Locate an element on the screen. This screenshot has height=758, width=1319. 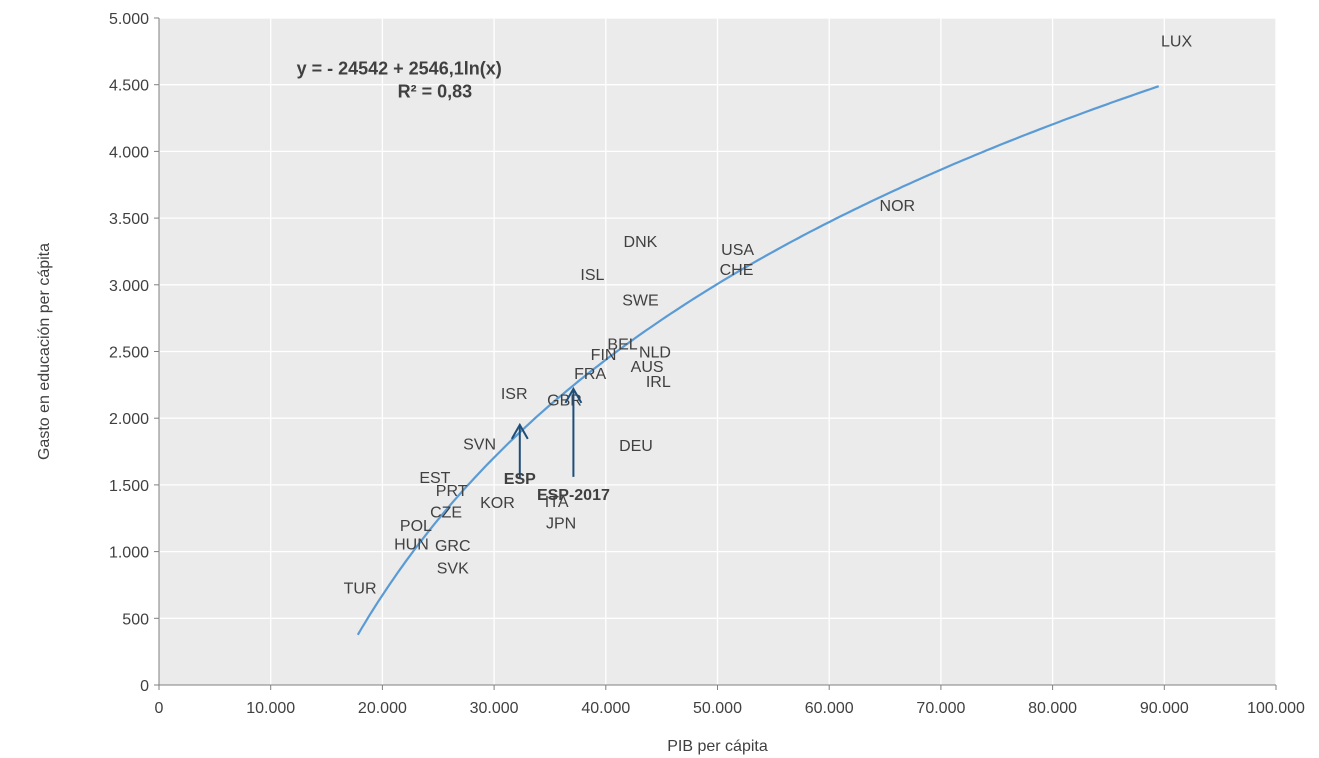
country-label-ita: ITA is located at coordinates (557, 502).